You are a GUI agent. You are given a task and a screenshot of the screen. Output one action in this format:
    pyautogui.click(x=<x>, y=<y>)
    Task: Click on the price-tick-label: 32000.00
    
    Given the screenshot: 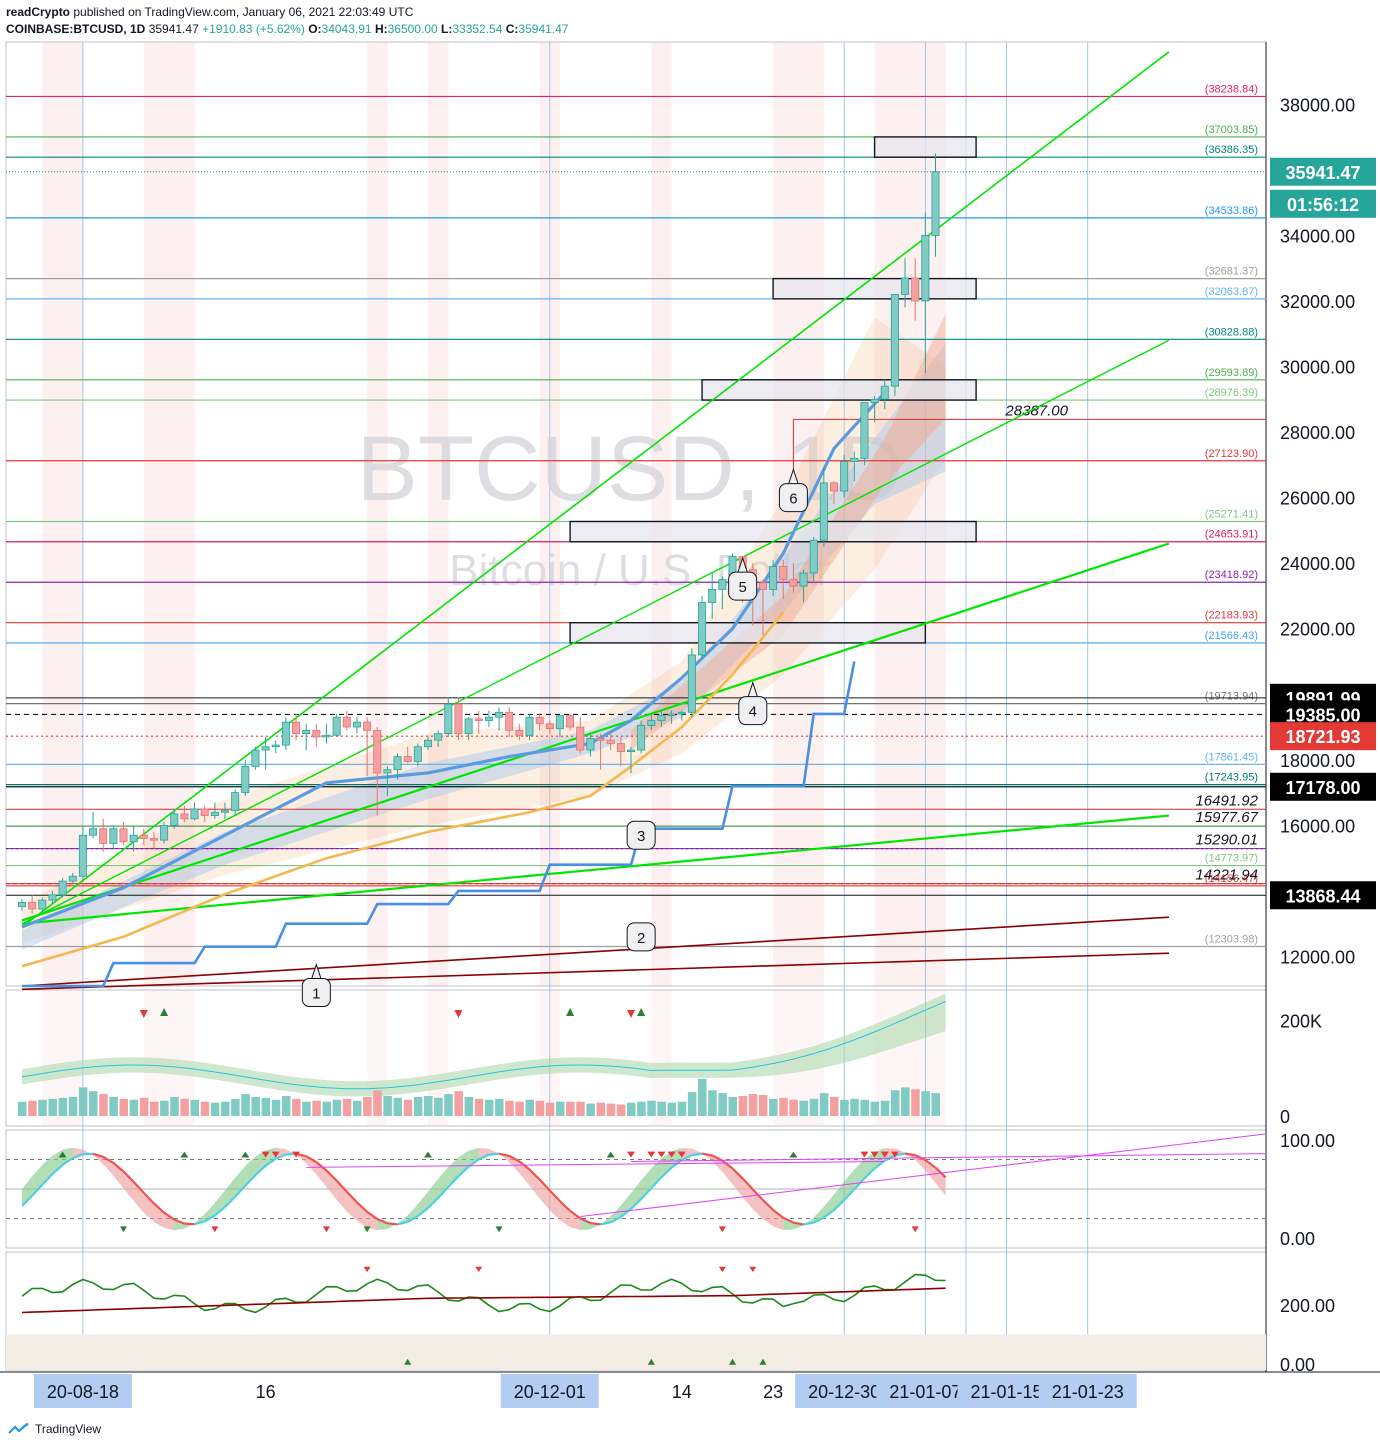 What is the action you would take?
    pyautogui.click(x=1317, y=302)
    